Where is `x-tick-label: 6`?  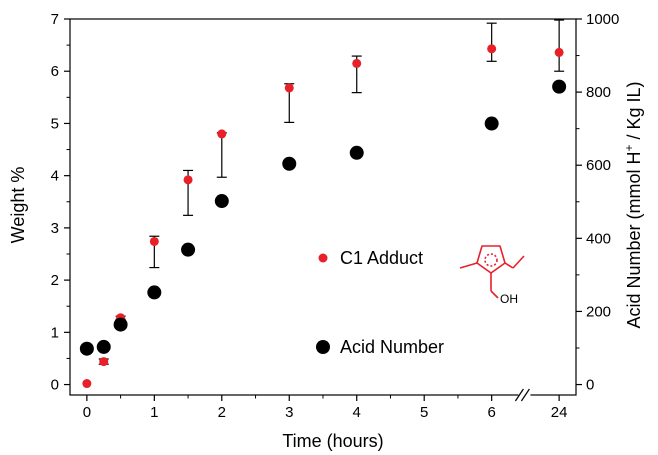
x-tick-label: 6 is located at coordinates (491, 412).